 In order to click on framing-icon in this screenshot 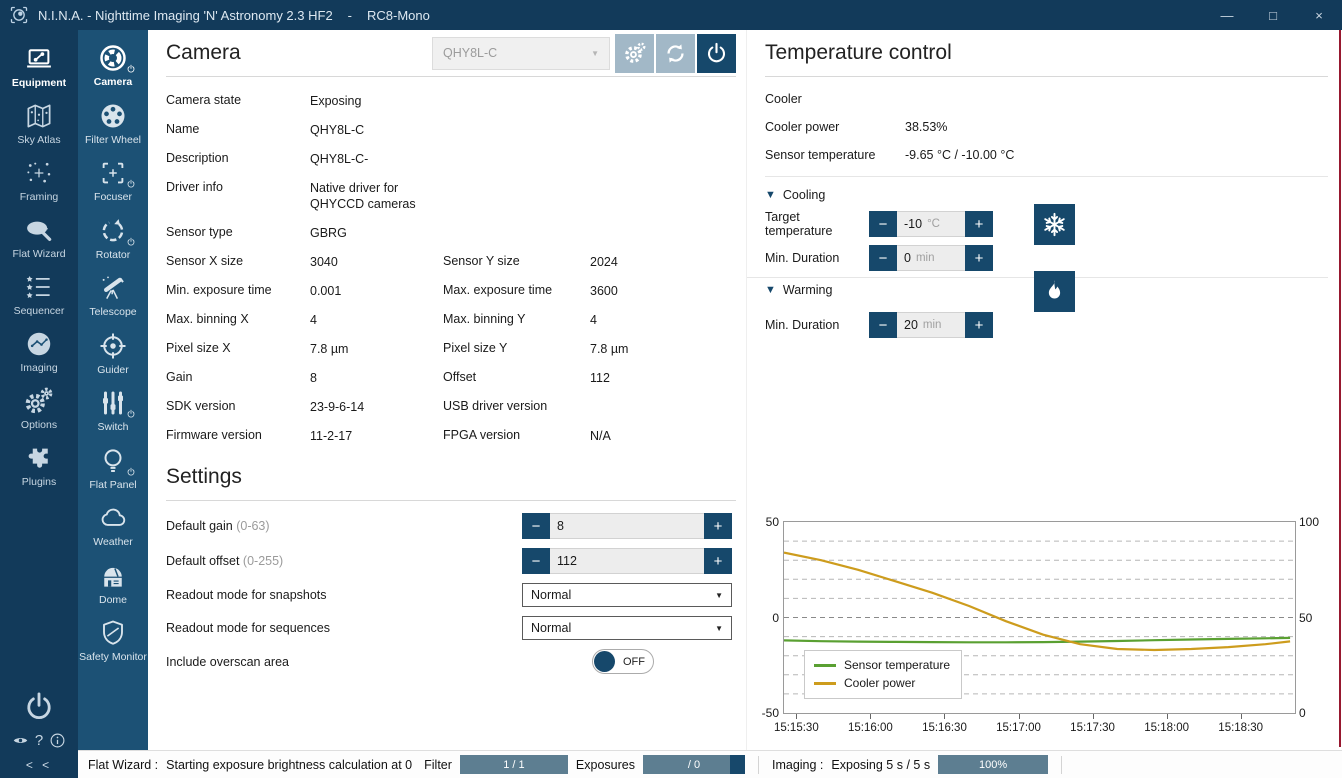, I will do `click(39, 173)`.